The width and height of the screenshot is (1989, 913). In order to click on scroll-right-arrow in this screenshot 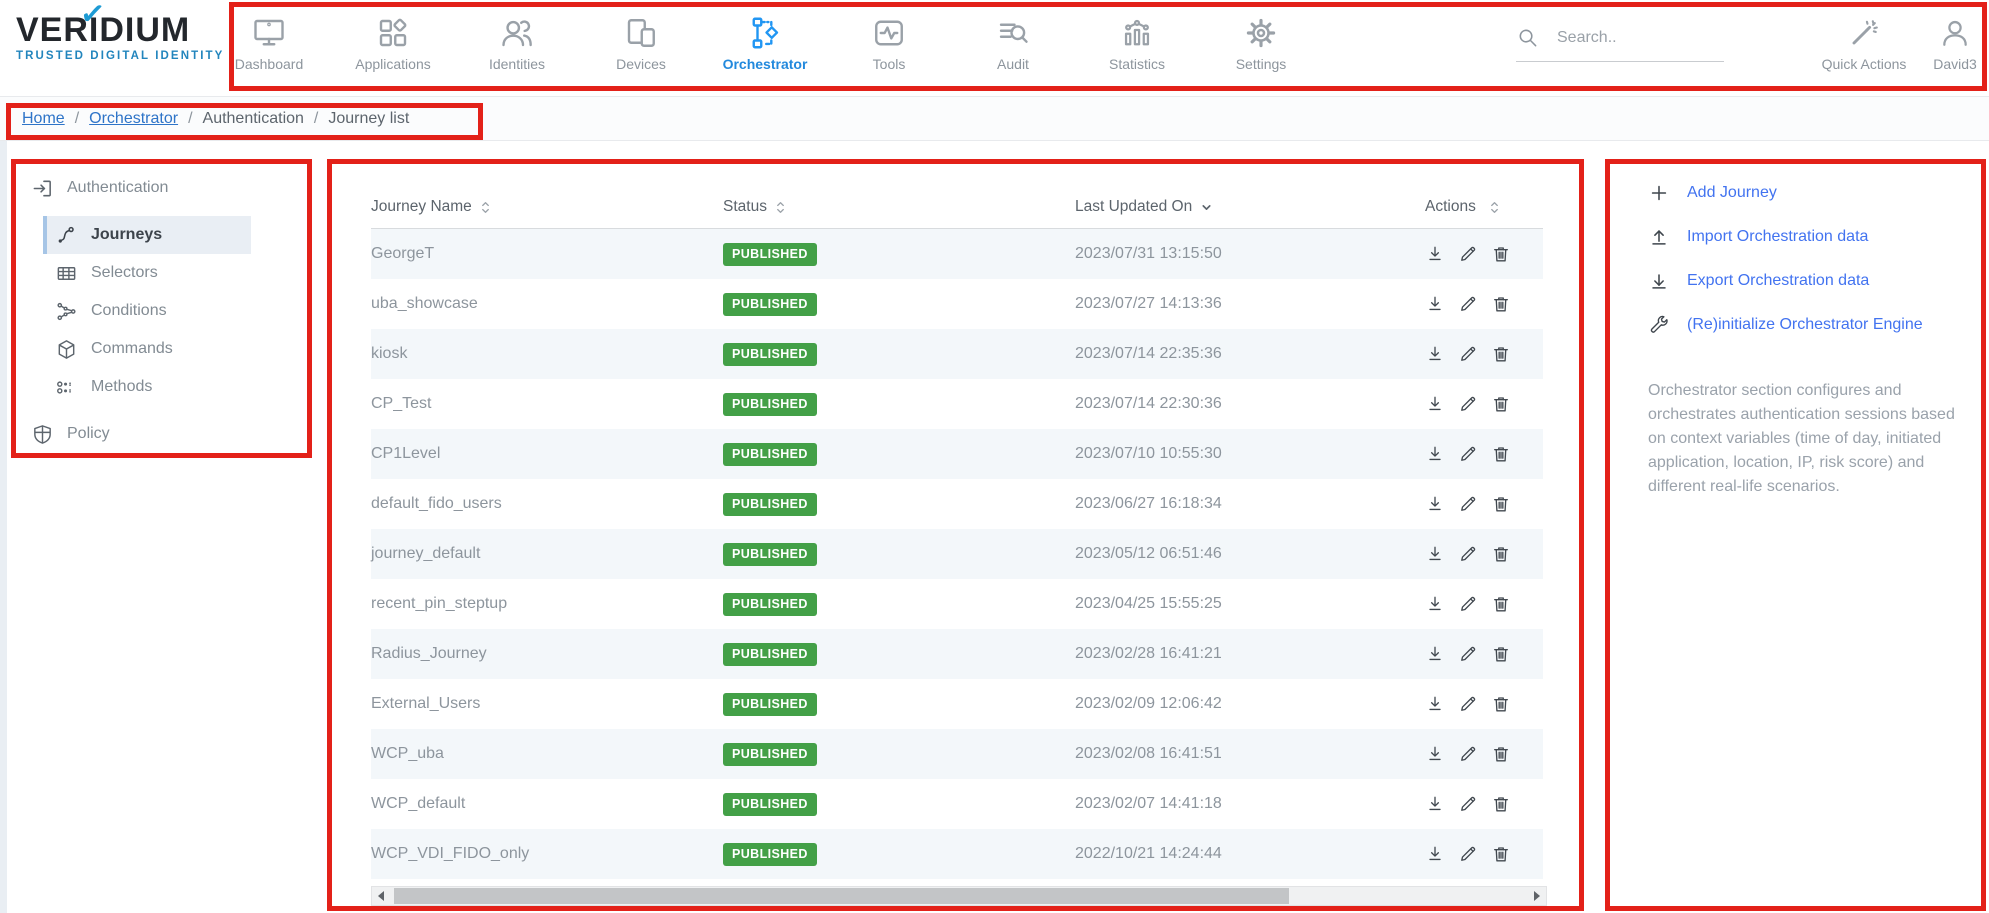, I will do `click(1537, 896)`.